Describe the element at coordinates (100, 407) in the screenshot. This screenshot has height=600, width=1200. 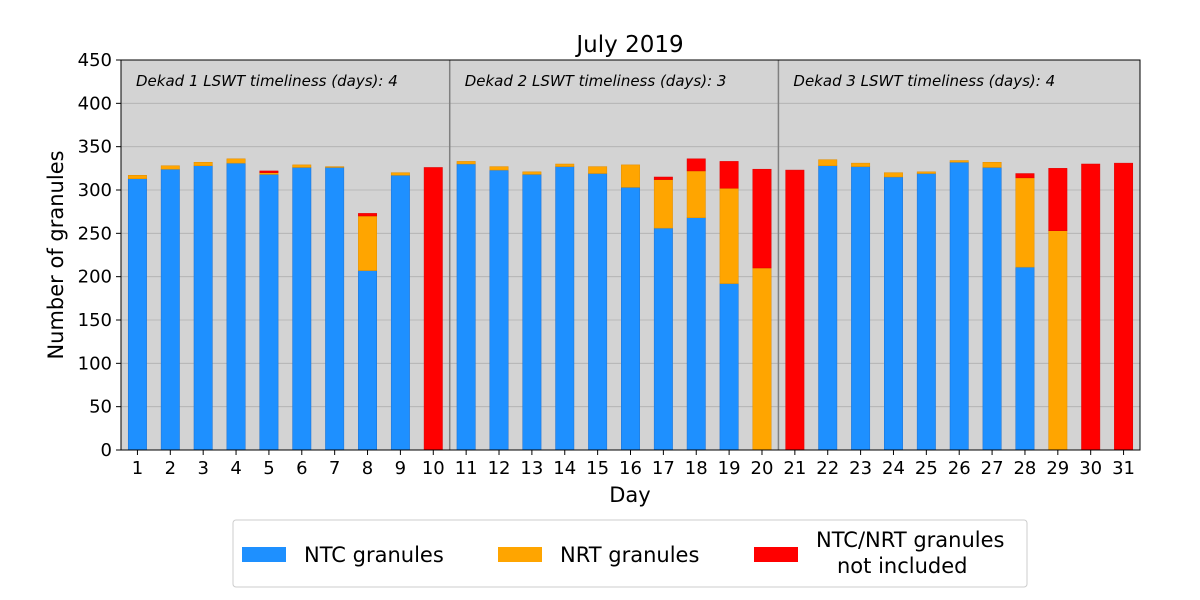
I see `y-tick-label: 50` at that location.